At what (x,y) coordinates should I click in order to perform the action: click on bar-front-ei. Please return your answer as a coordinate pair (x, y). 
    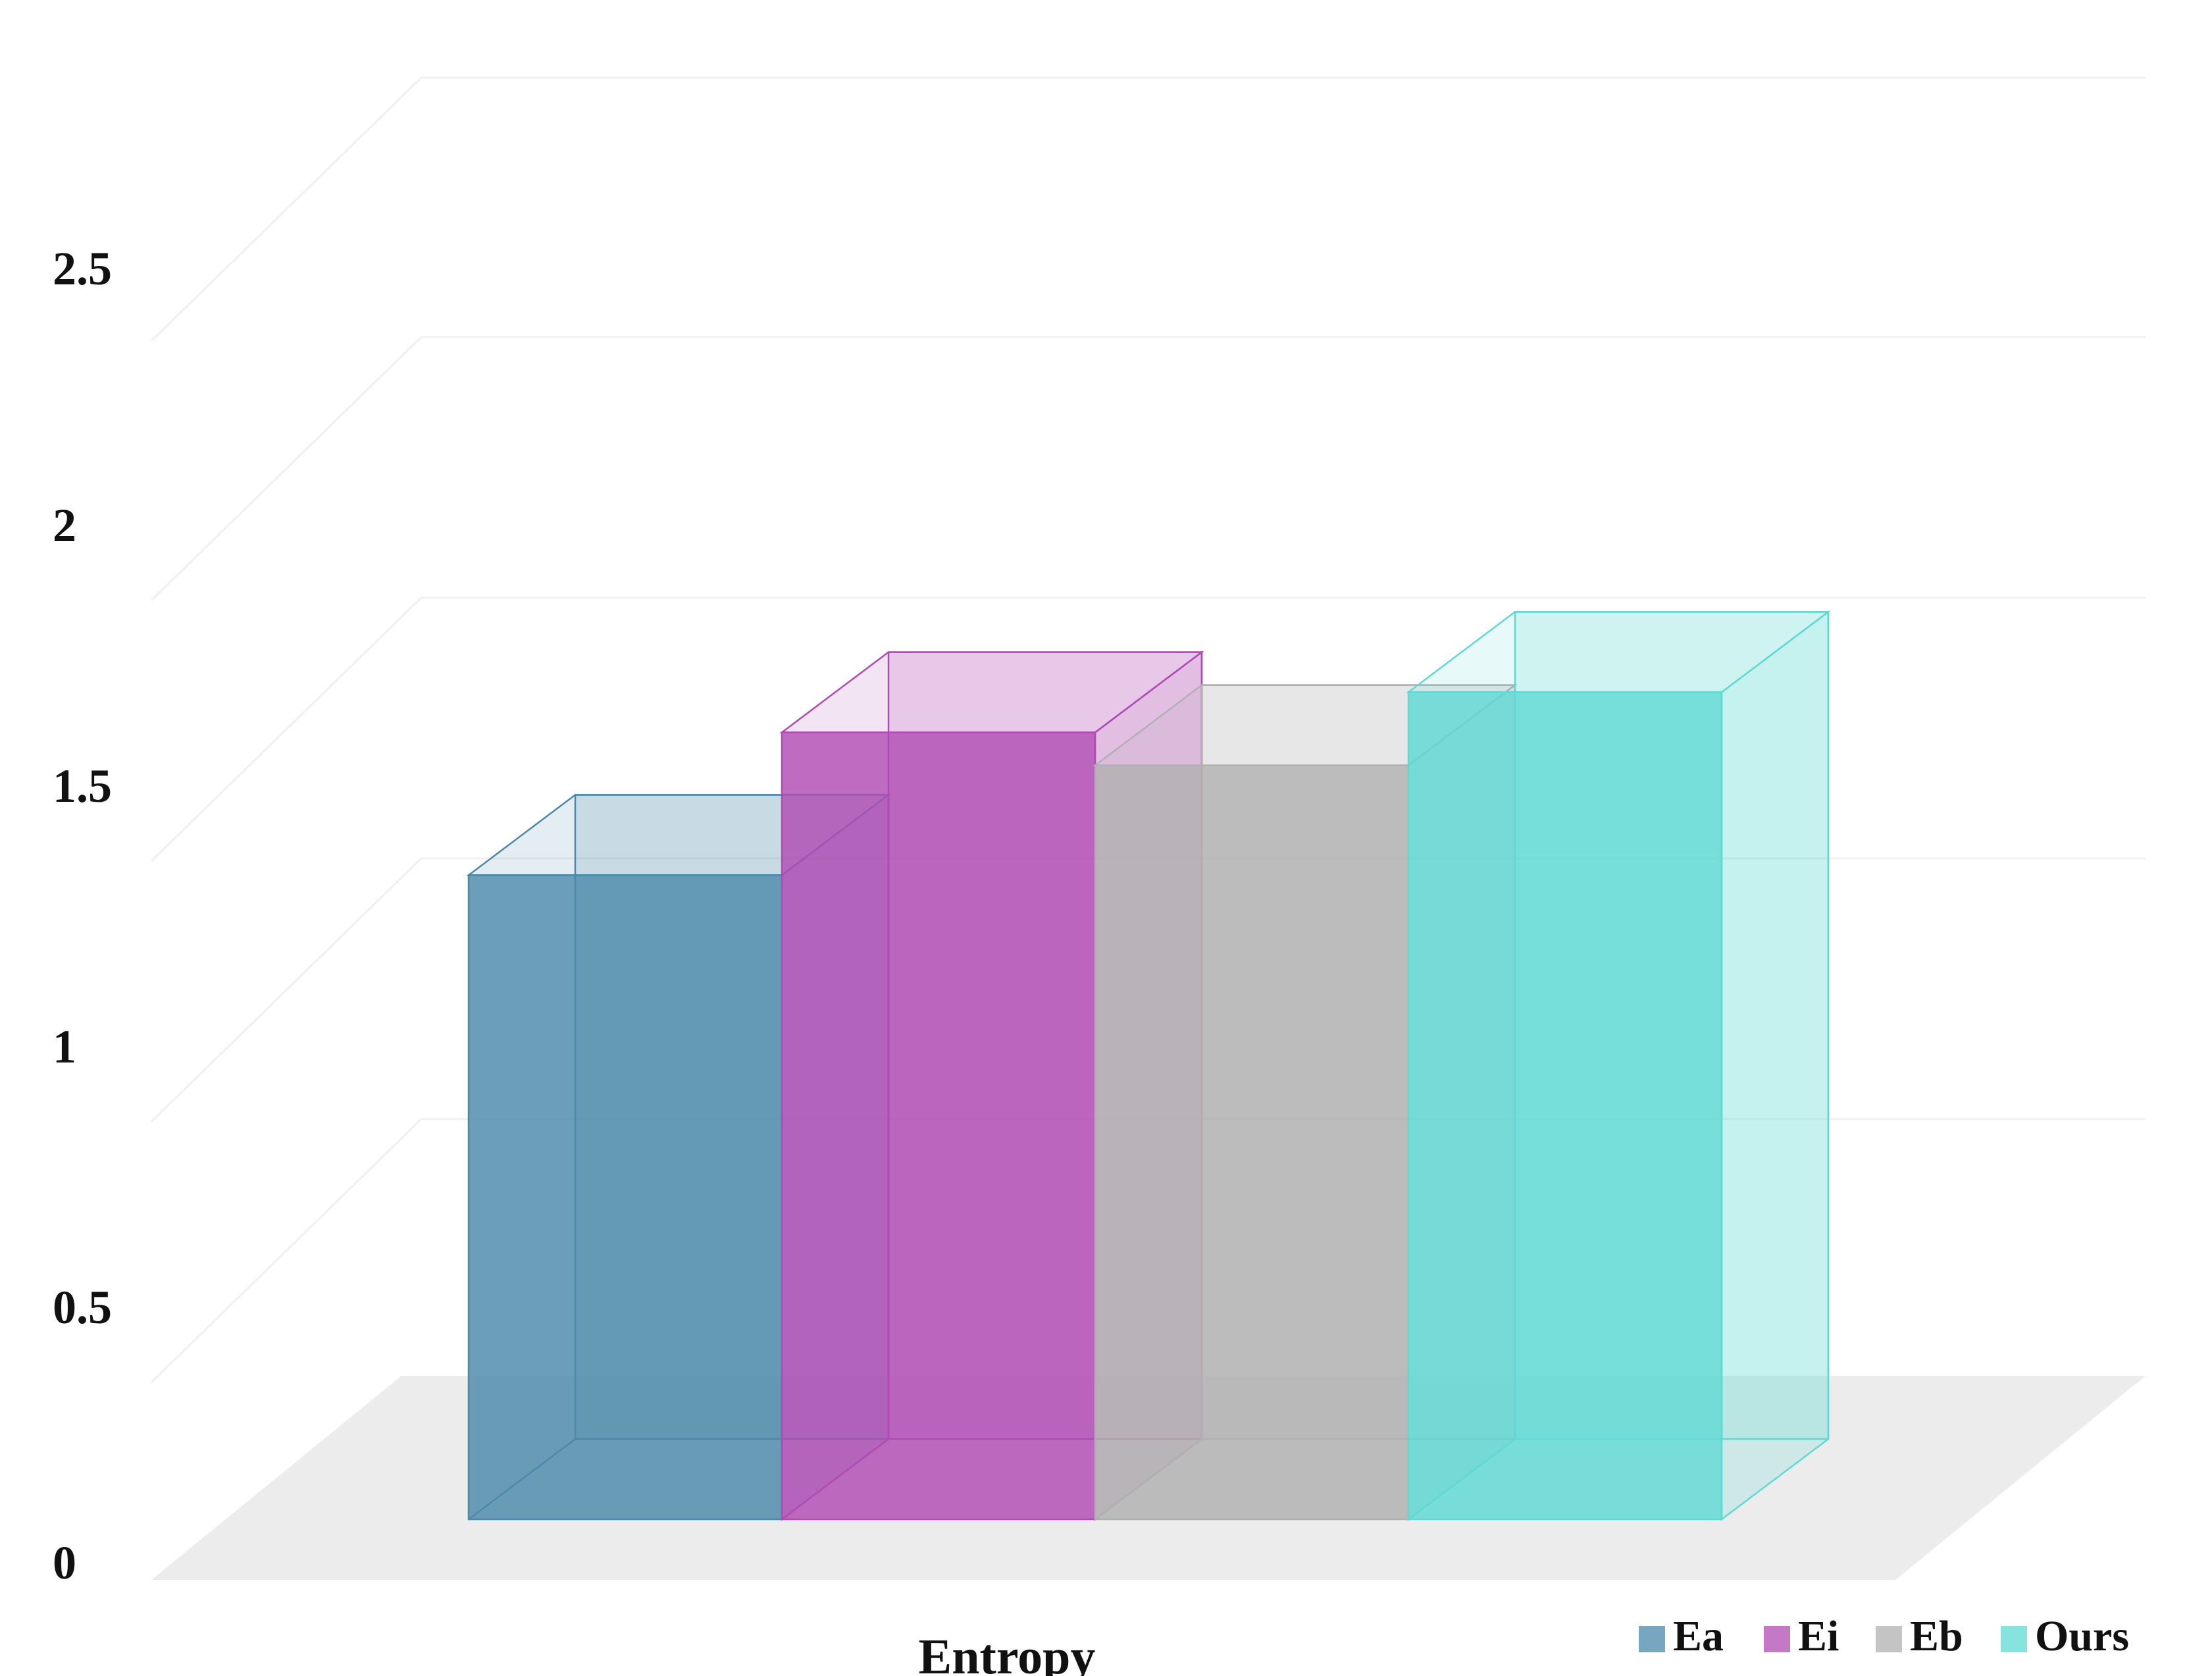
    Looking at the image, I should click on (938, 1126).